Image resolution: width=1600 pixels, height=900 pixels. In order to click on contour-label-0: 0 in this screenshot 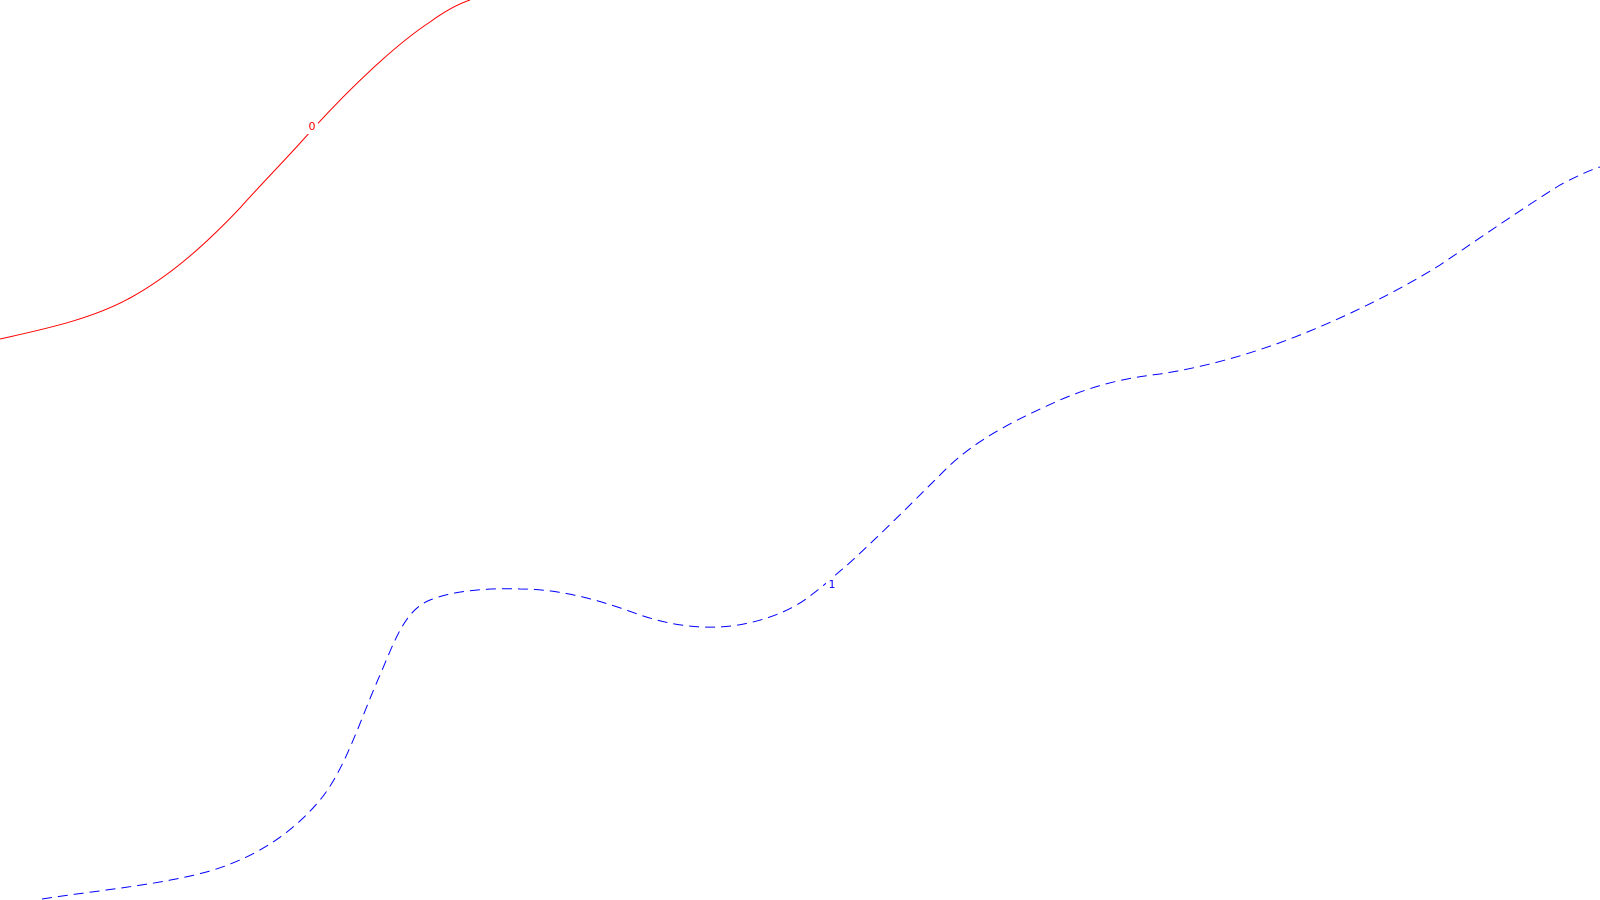, I will do `click(312, 126)`.